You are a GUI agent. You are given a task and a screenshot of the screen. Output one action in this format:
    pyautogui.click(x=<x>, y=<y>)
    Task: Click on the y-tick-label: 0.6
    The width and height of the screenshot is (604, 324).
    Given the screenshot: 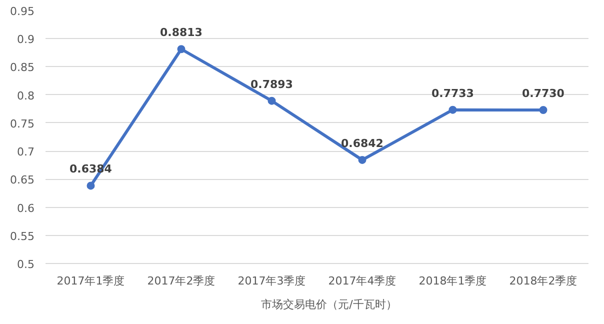 What is the action you would take?
    pyautogui.click(x=26, y=208)
    